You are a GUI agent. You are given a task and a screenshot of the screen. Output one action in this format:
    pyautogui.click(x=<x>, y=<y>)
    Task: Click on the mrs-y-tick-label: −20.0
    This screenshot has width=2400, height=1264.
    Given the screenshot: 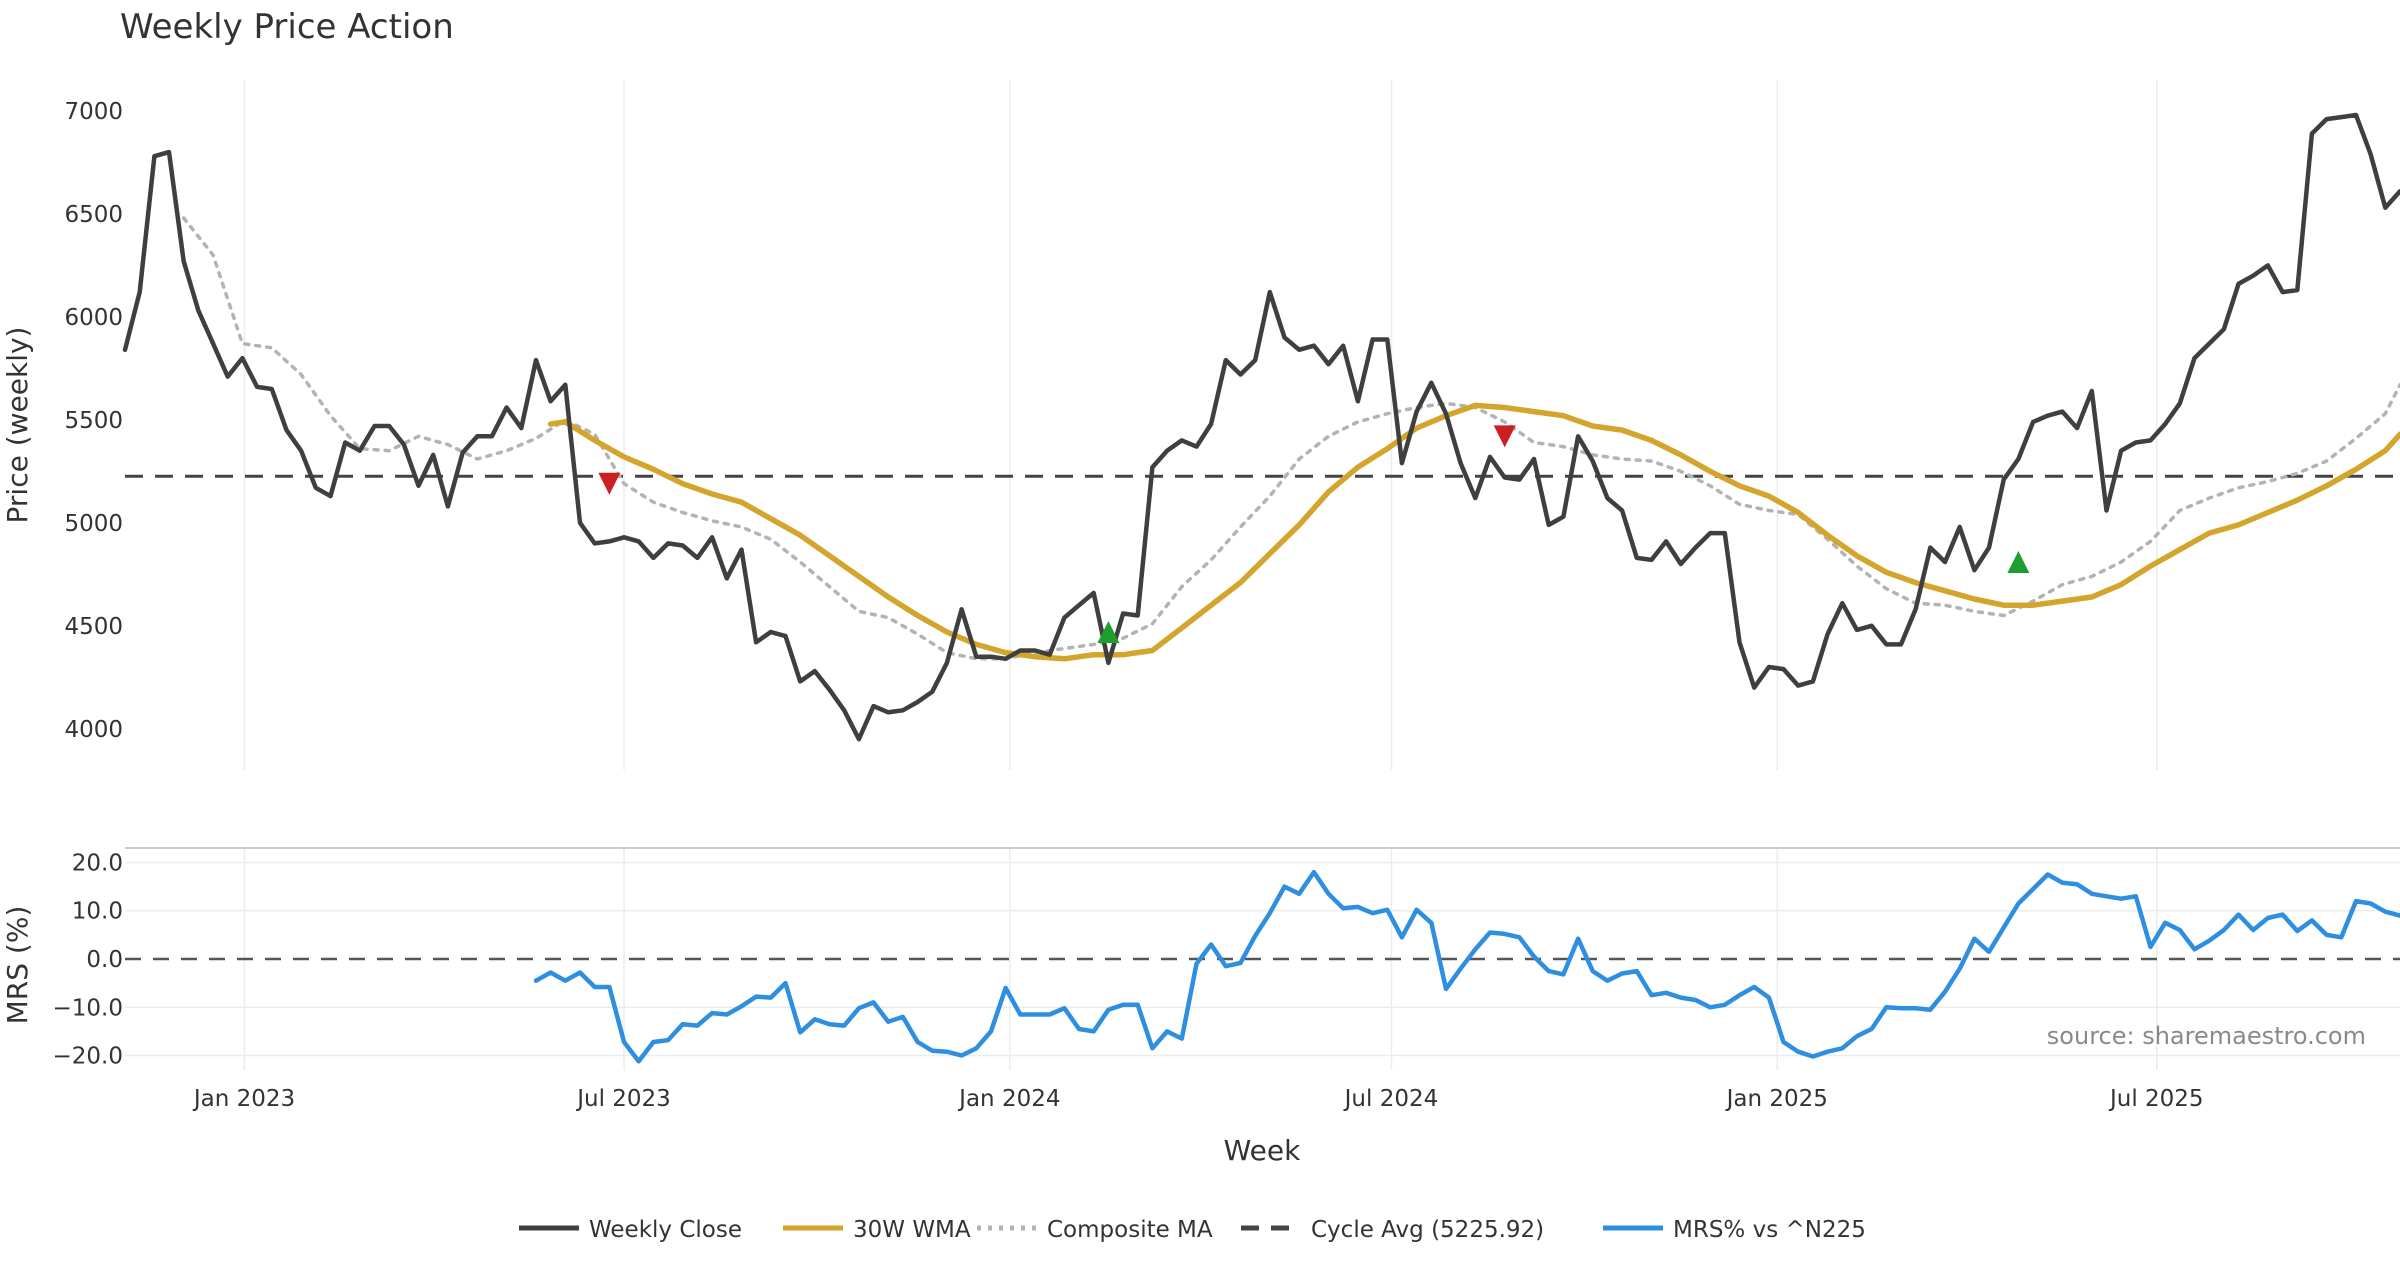 What is the action you would take?
    pyautogui.click(x=88, y=1057)
    